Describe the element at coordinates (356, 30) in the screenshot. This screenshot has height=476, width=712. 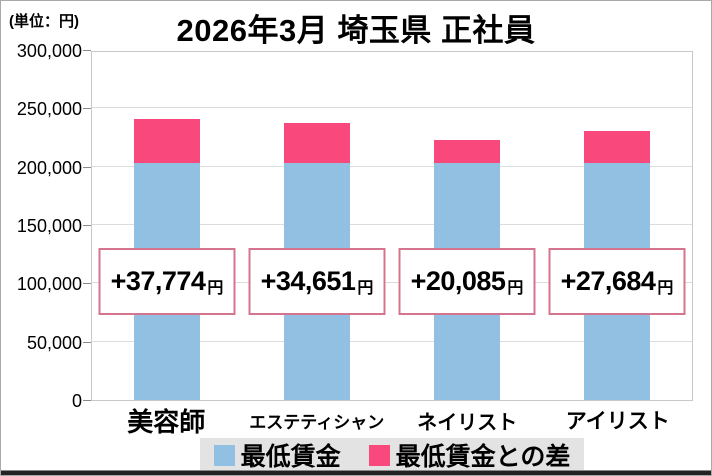
I see `chart-title: 2026年3月 埼玉県 正社員` at that location.